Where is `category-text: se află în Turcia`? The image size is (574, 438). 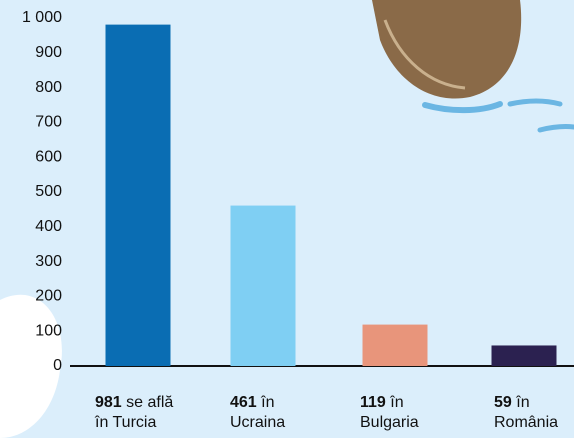
category-text: se află în Turcia is located at coordinates (134, 412).